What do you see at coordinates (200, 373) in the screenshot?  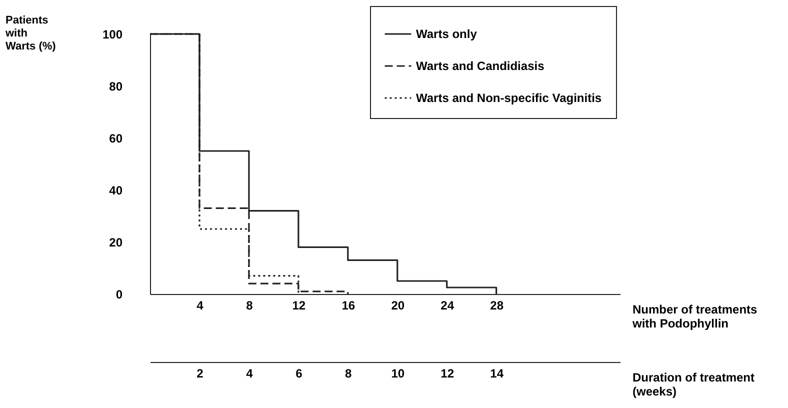 I see `x2-tick-label: 2` at bounding box center [200, 373].